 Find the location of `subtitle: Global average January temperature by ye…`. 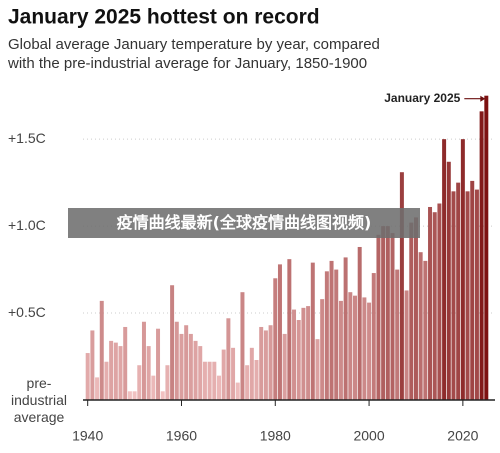

subtitle: Global average January temperature by ye… is located at coordinates (194, 44).